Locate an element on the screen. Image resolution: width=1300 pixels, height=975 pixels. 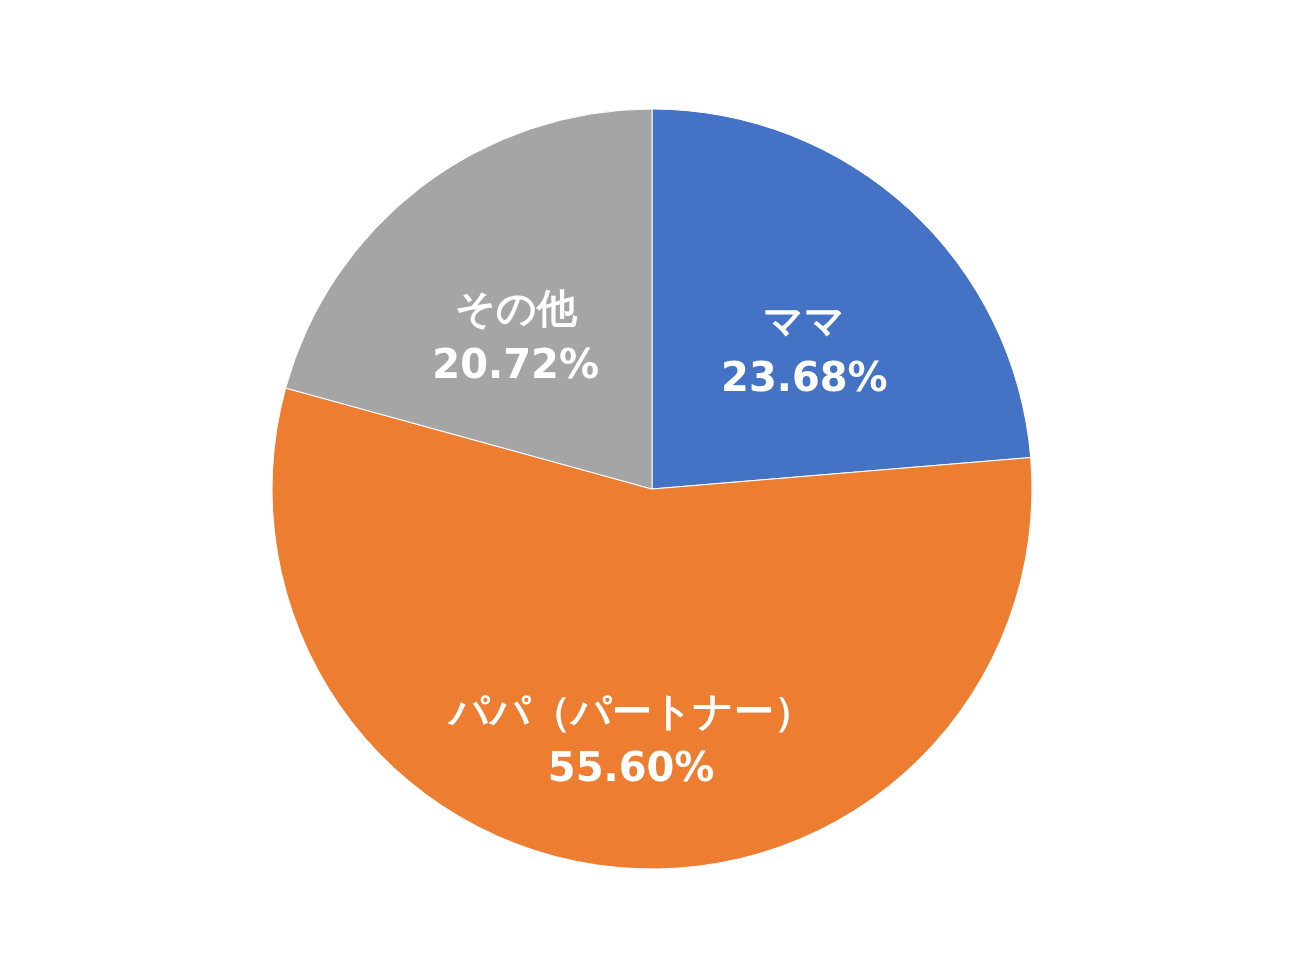
slice-label: パパ（パートナー） is located at coordinates (630, 711).